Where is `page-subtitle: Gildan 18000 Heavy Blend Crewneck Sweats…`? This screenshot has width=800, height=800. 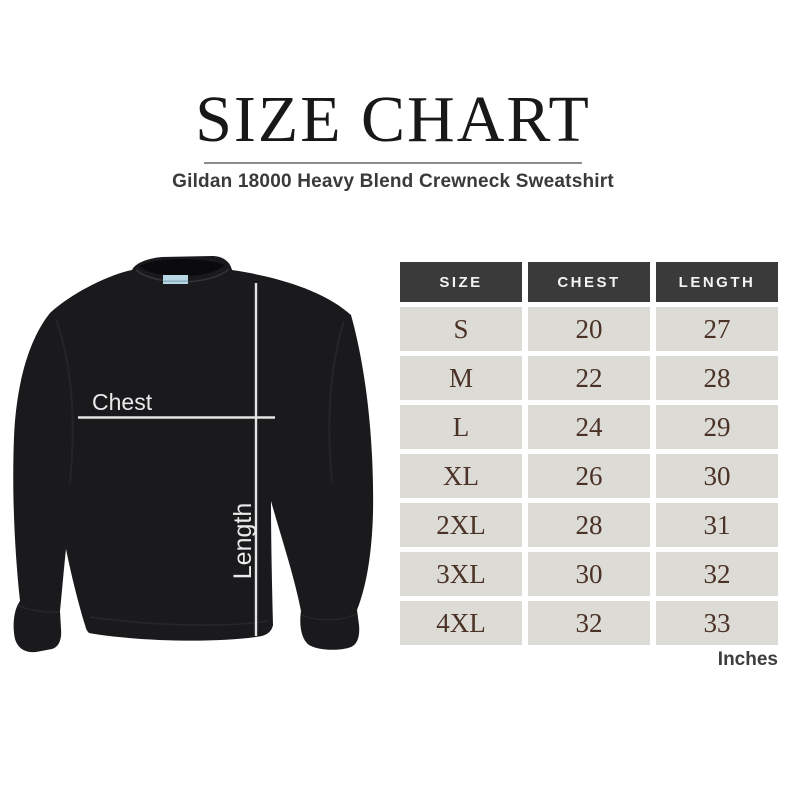 page-subtitle: Gildan 18000 Heavy Blend Crewneck Sweats… is located at coordinates (393, 181).